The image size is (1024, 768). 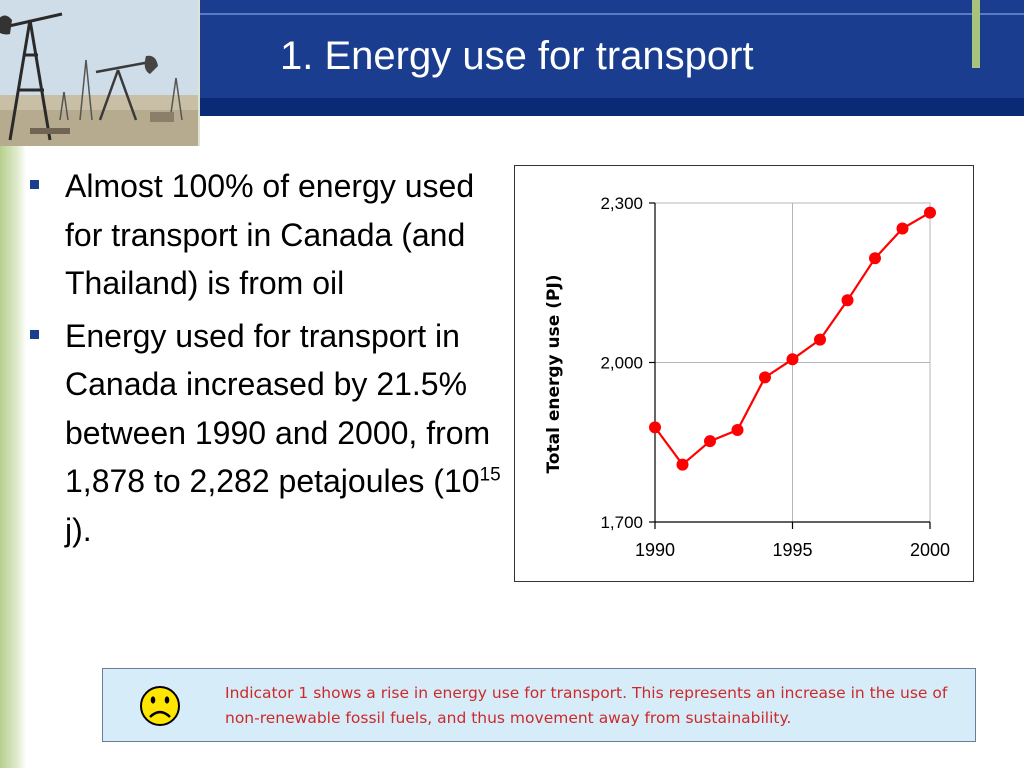 I want to click on oil-pump-image, so click(x=99, y=73).